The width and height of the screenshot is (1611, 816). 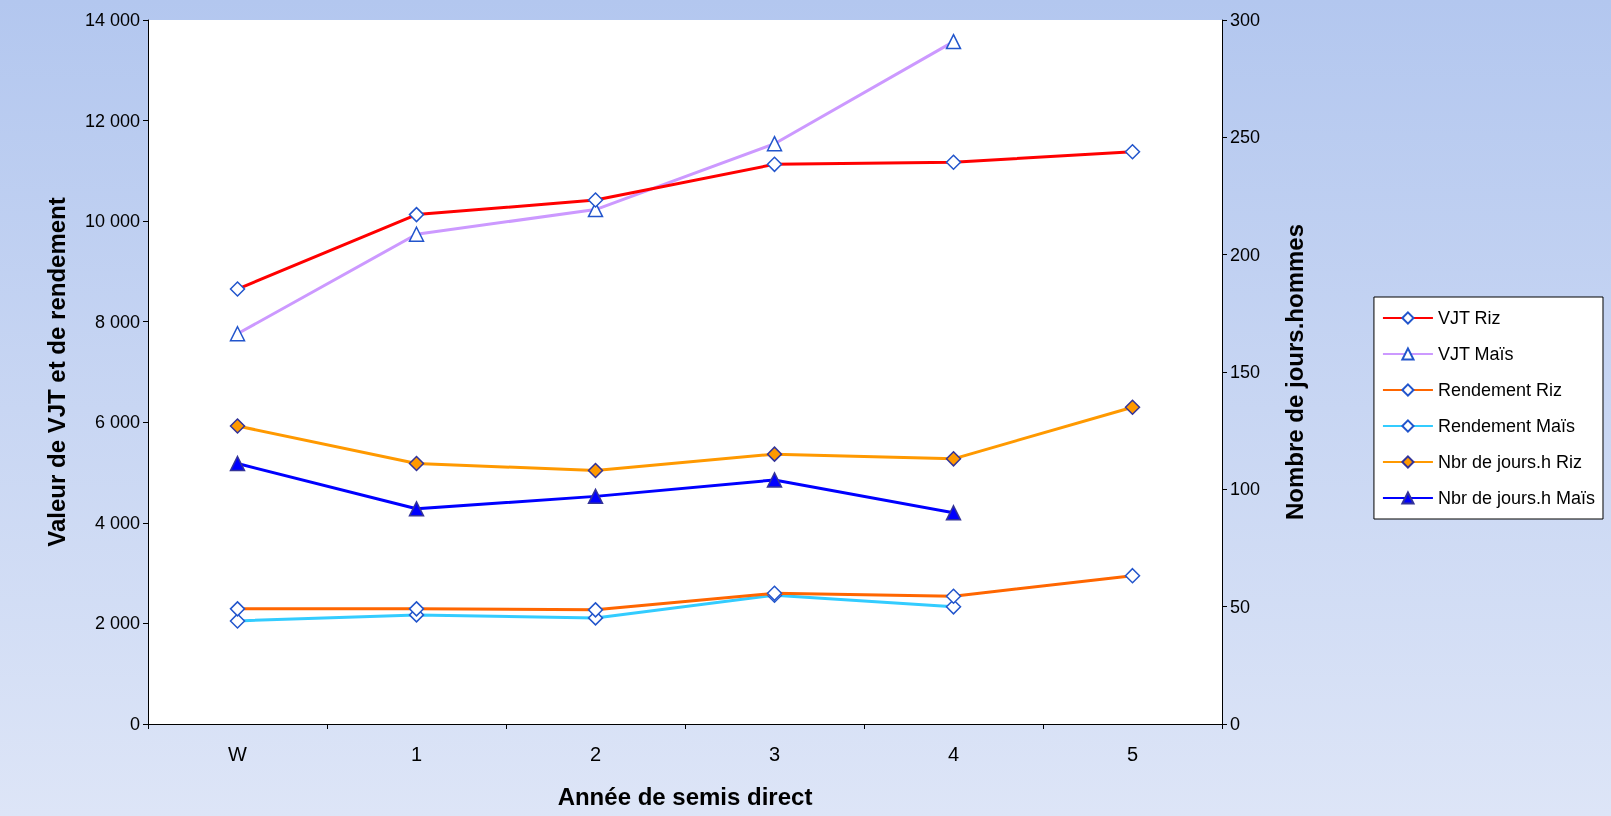 What do you see at coordinates (112, 120) in the screenshot?
I see `y-tick-label: 12 000` at bounding box center [112, 120].